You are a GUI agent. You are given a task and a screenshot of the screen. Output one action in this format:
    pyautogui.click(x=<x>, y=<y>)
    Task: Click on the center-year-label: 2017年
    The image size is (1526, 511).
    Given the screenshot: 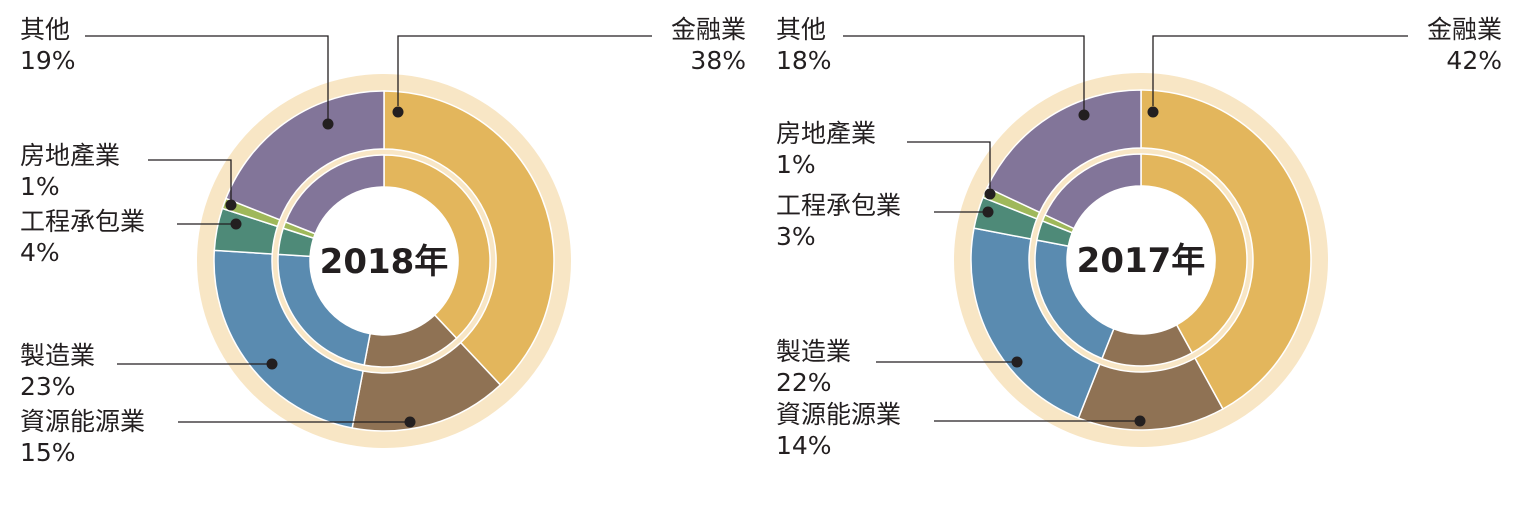 What is the action you would take?
    pyautogui.click(x=1141, y=261)
    